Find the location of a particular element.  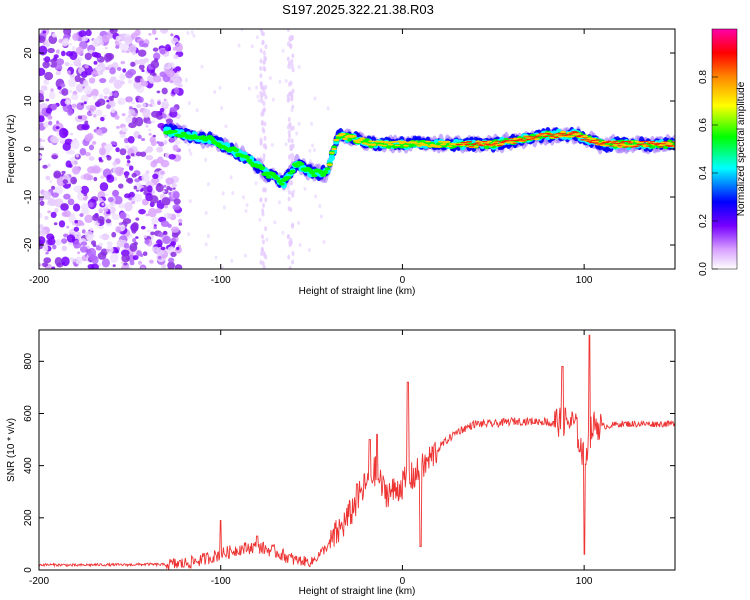

colorbar-tick-label: 0.0 is located at coordinates (703, 269).